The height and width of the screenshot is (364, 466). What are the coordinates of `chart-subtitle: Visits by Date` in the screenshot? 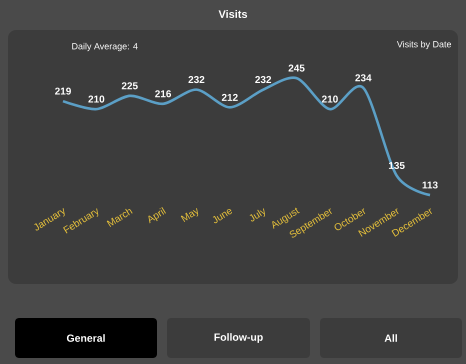 It's located at (424, 45).